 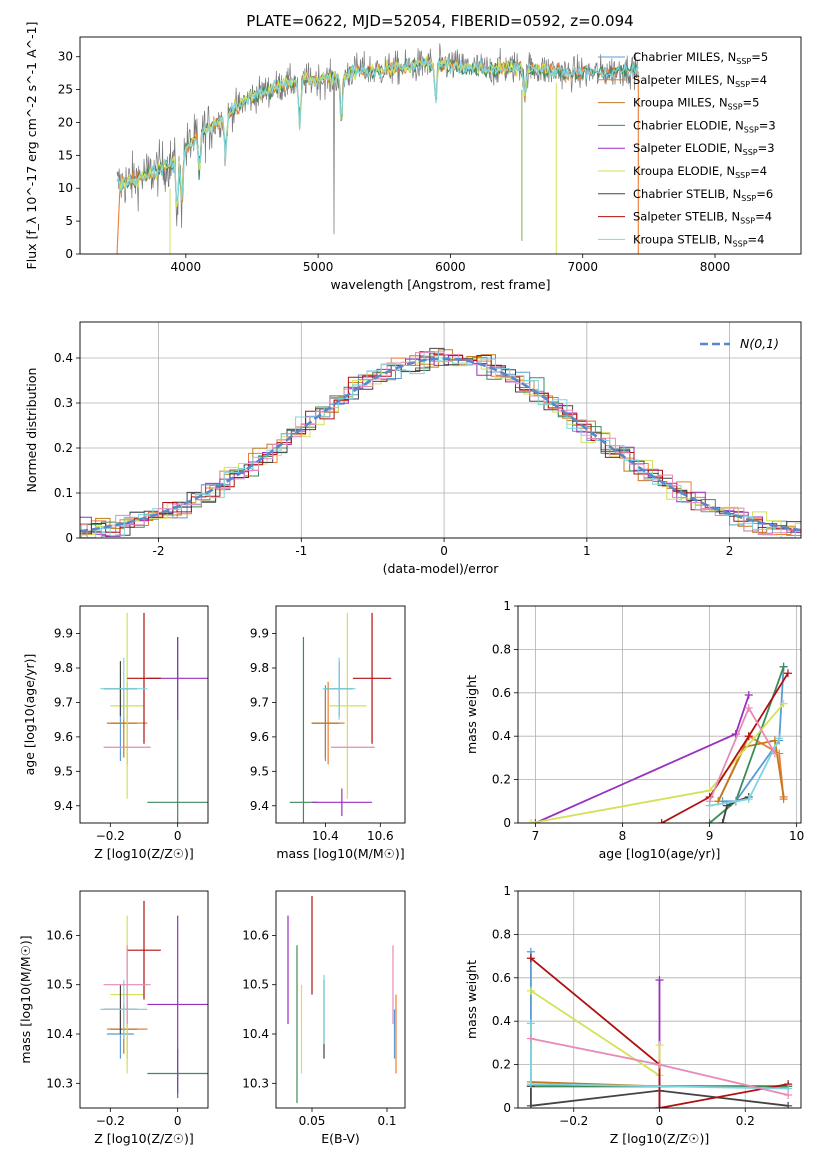 I want to click on gaussian-curve, so click(x=440, y=445).